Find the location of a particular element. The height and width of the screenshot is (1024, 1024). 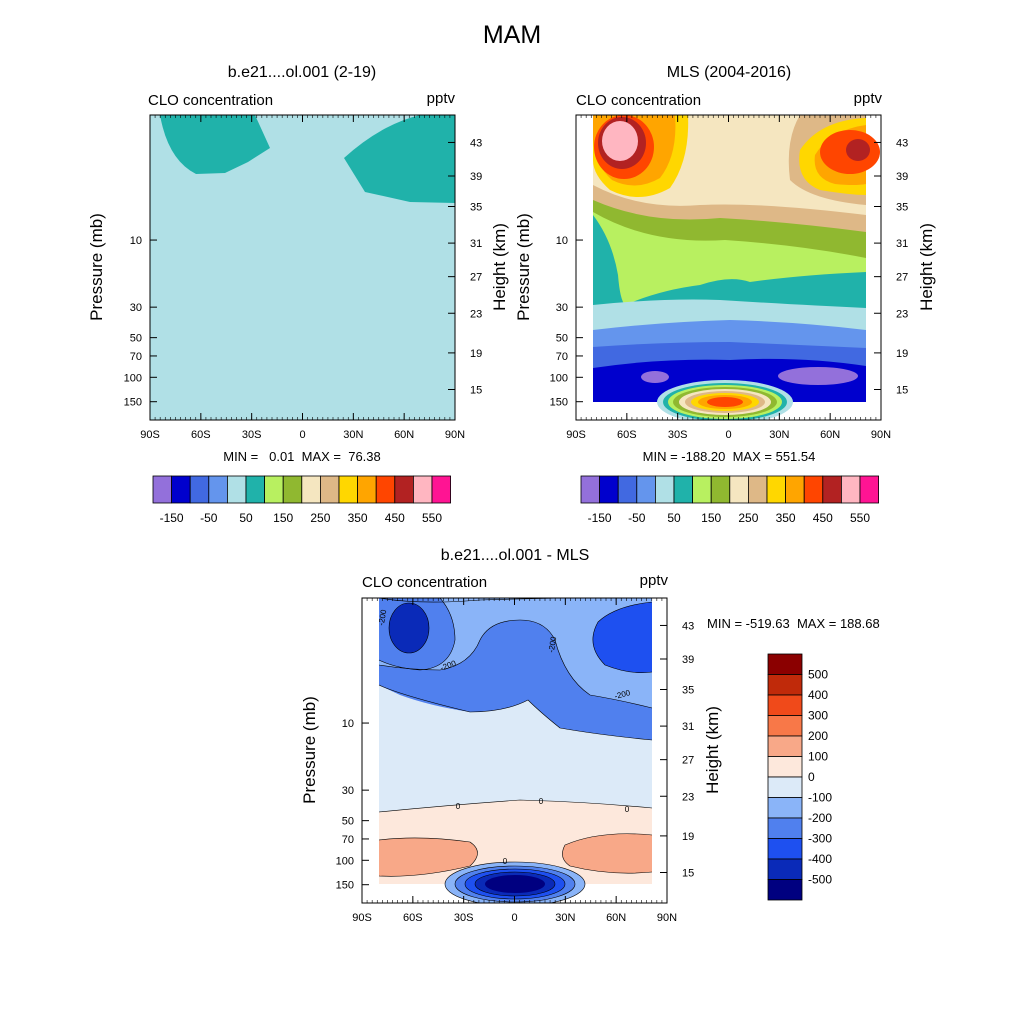

field-region-neg200-neg150-north is located at coordinates (818, 376).